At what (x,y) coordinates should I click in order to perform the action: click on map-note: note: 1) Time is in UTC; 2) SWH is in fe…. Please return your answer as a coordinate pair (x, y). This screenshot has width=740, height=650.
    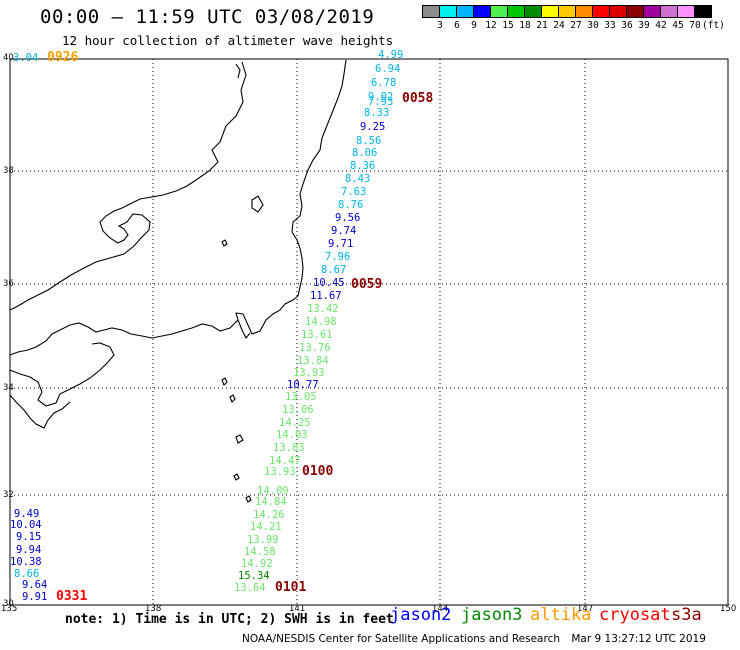
    Looking at the image, I should click on (229, 619).